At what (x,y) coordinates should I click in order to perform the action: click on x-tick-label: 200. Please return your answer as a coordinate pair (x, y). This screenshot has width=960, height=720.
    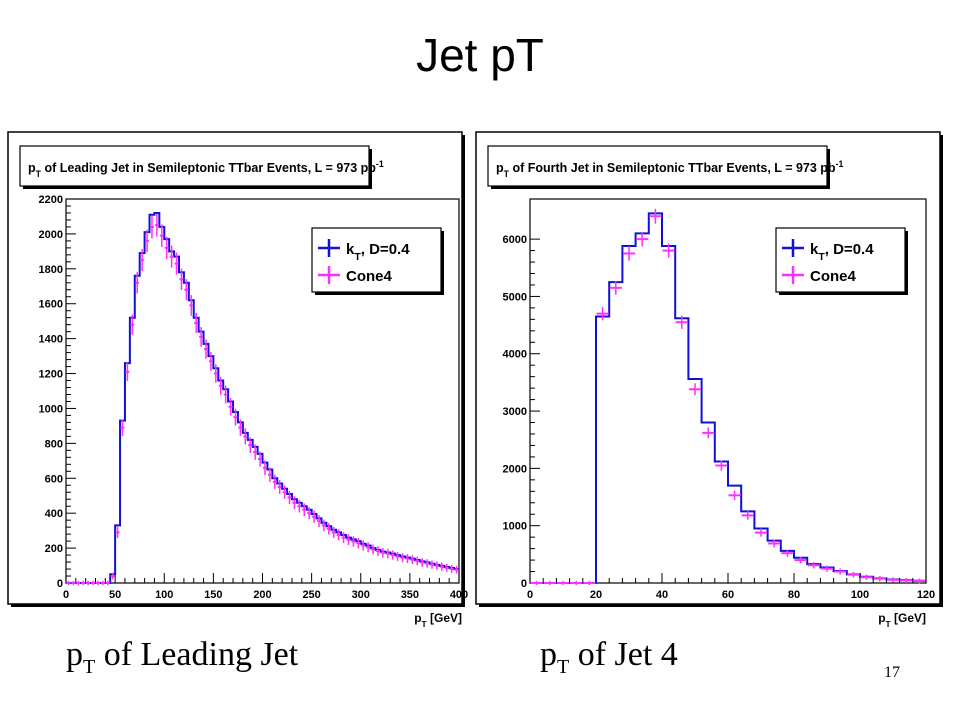
    Looking at the image, I should click on (262, 595).